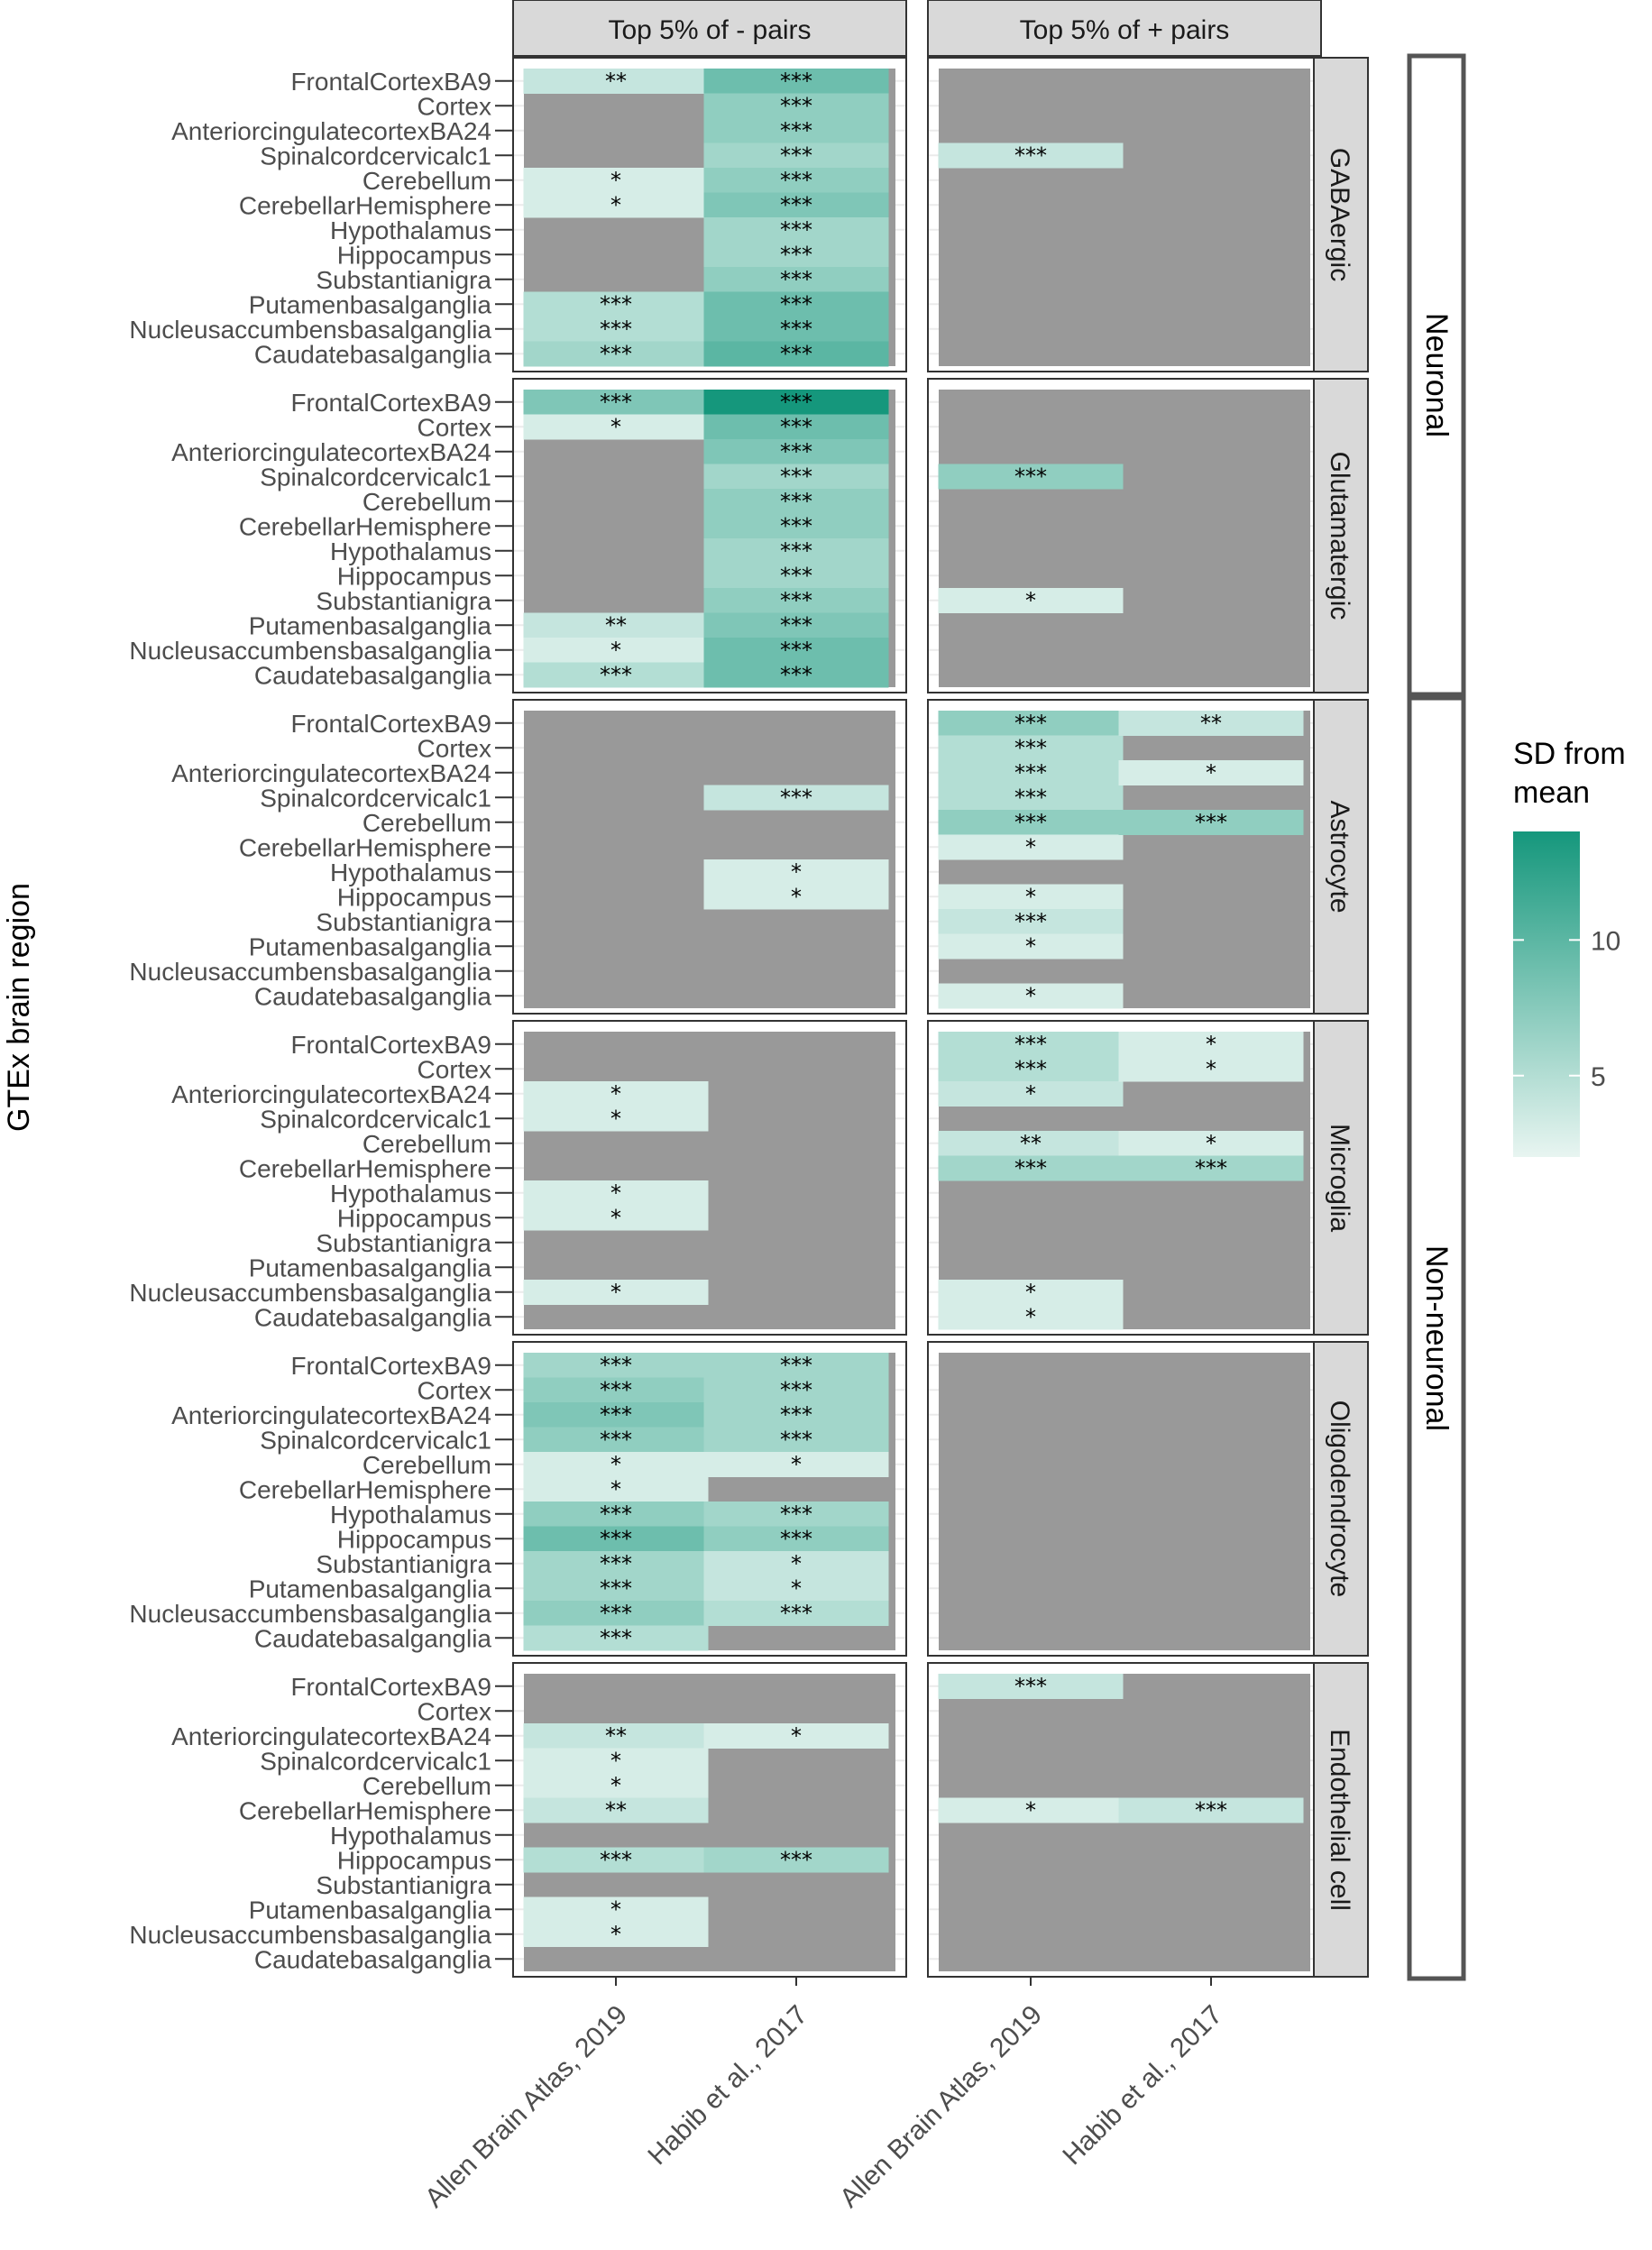 This screenshot has width=1652, height=2250. Describe the element at coordinates (1547, 994) in the screenshot. I see `legend-colorbar` at that location.